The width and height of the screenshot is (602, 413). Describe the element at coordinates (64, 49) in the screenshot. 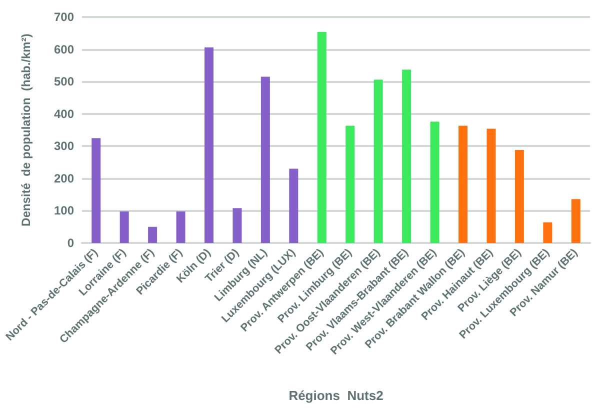

I see `y-tick-label: 600` at that location.